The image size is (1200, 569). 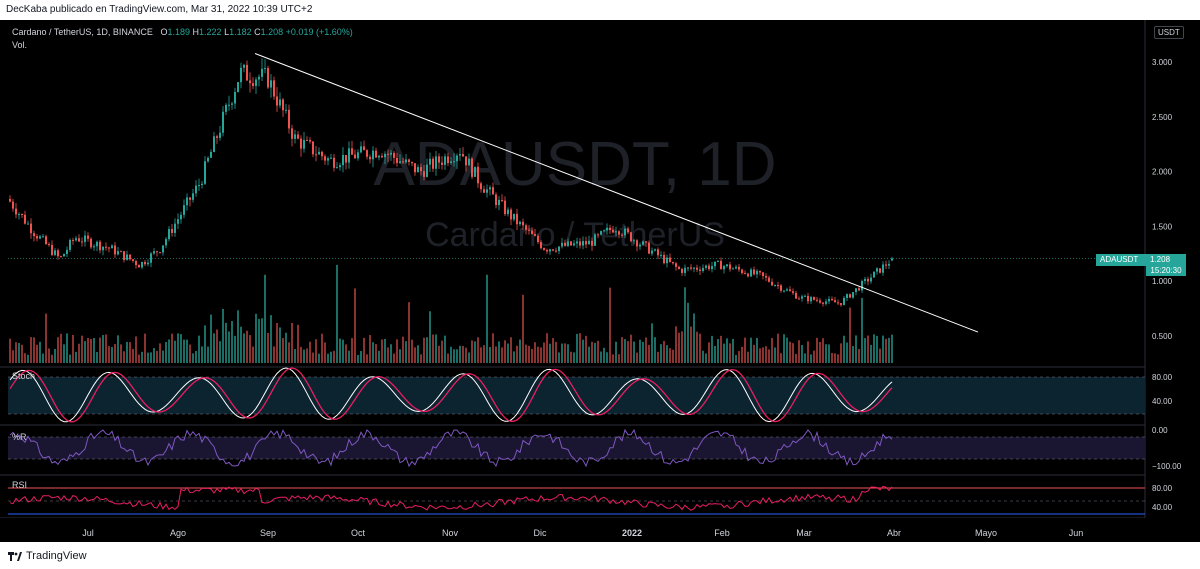 What do you see at coordinates (20, 45) in the screenshot?
I see `volume-label: Vol.` at bounding box center [20, 45].